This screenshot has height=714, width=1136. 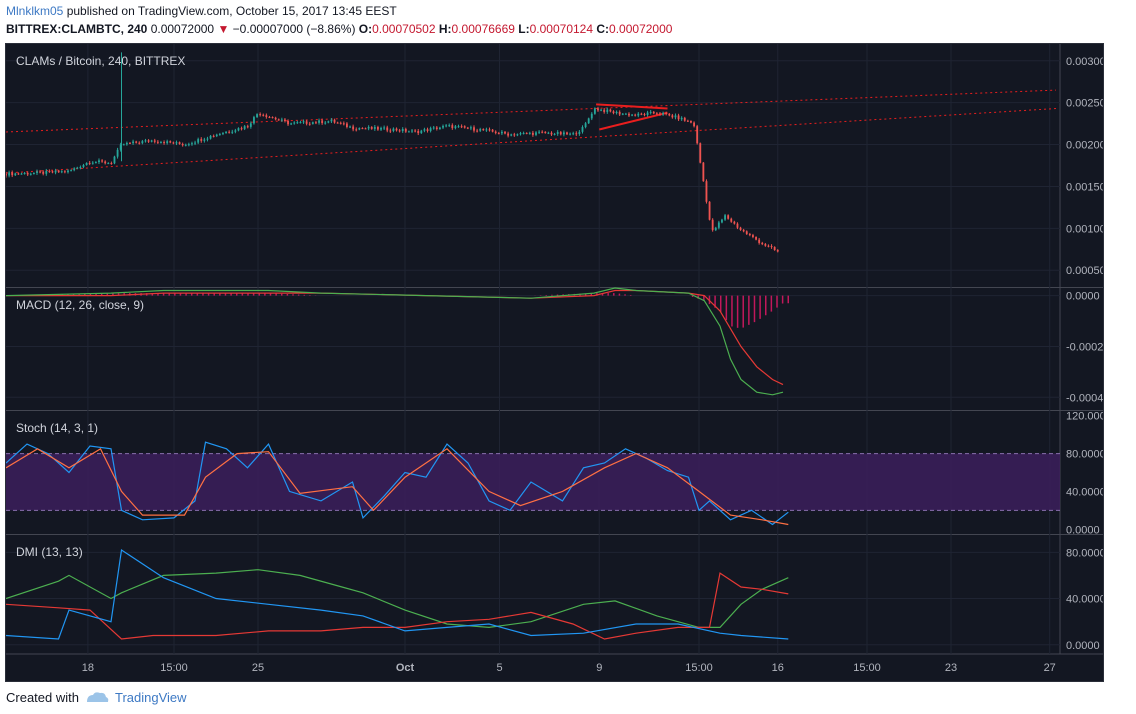 I want to click on high-label: H:, so click(x=445, y=29).